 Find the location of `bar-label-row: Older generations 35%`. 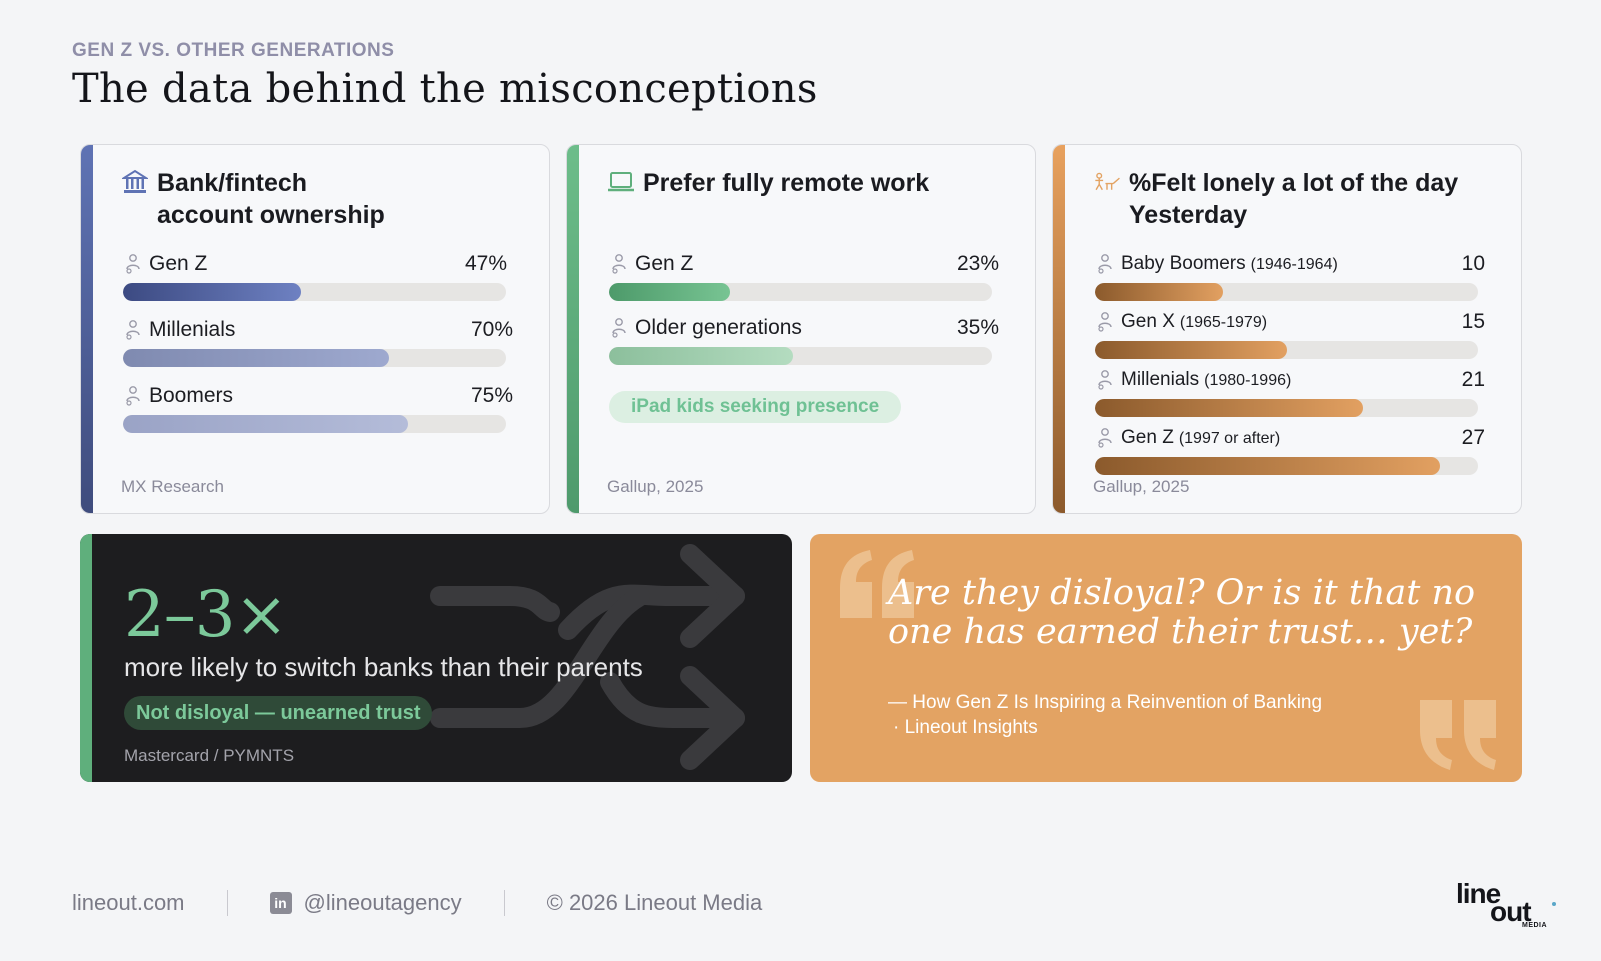

bar-label-row: Older generations 35% is located at coordinates (804, 328).